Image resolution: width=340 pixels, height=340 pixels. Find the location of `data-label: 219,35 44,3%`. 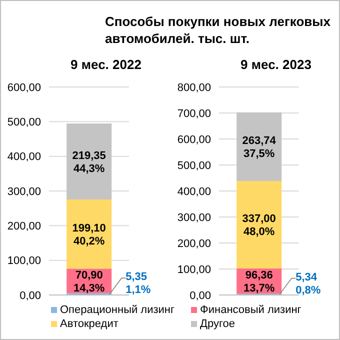

data-label: 219,35 44,3% is located at coordinates (89, 163).